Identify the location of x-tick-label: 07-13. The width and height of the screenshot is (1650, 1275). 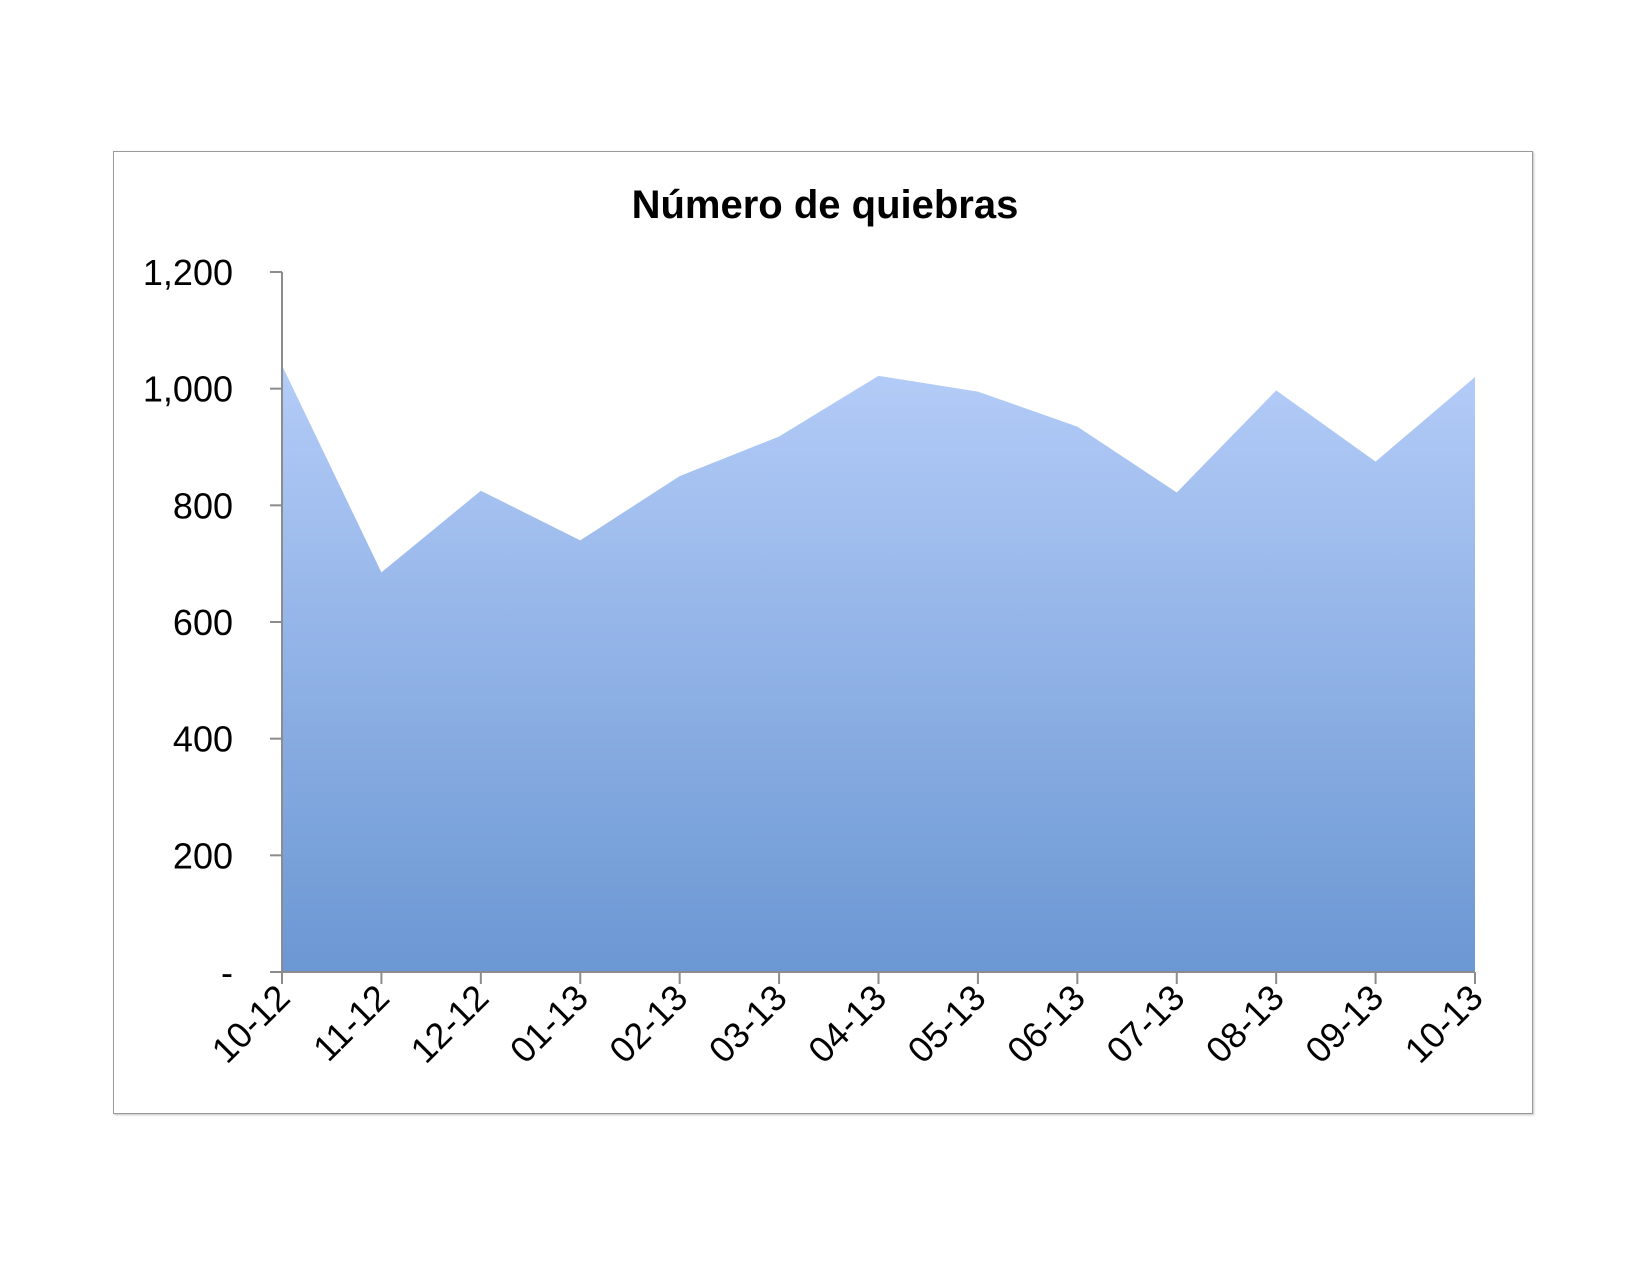
(1145, 1024).